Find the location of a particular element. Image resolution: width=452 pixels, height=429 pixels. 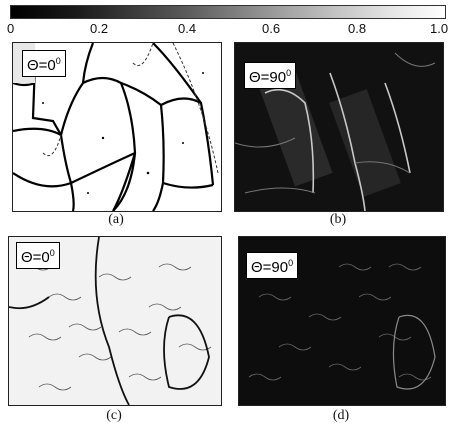

panel-d-angle-badge: Θ=900 is located at coordinates (272, 265).